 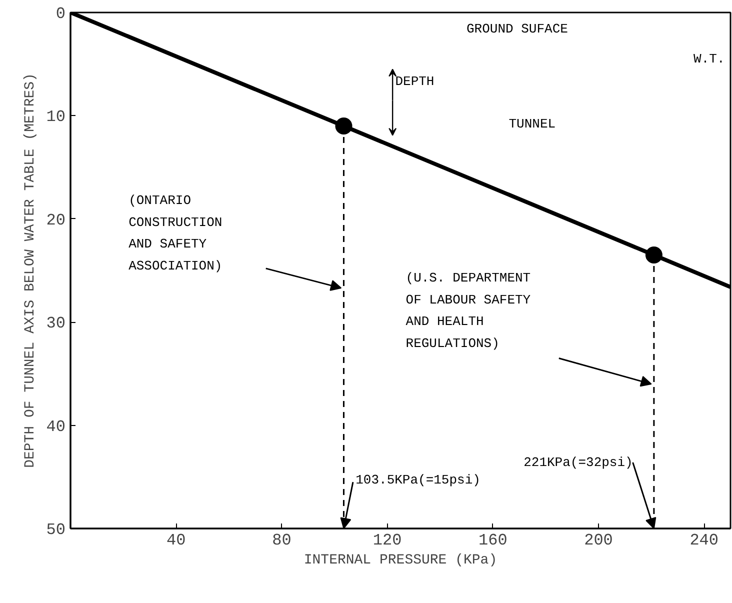 I want to click on annotation: (U.S. DEPARTMENT OF LABOUR SAFETY AND HEALTH REGULATIONS), so click(x=468, y=310).